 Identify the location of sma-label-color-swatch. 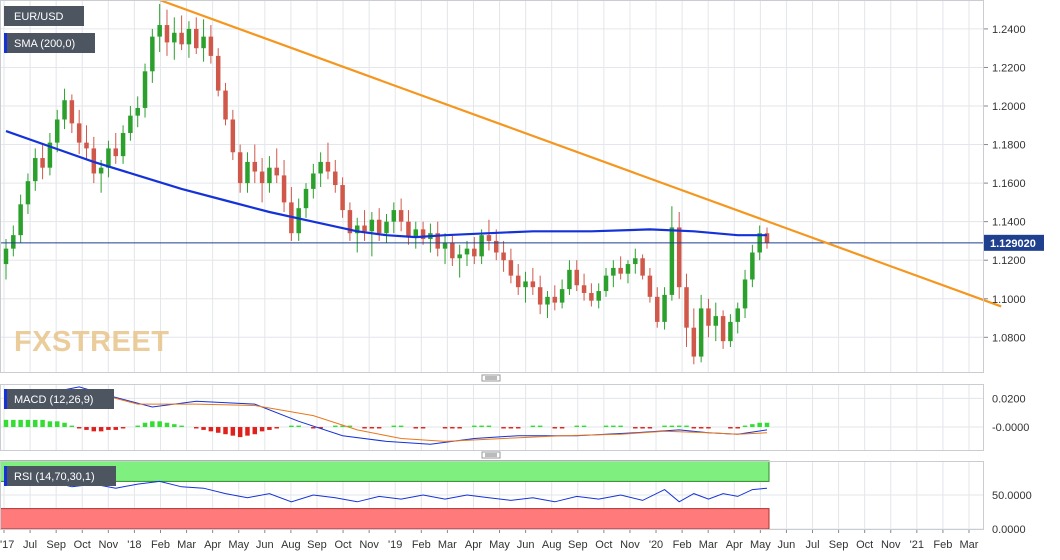
(5, 43).